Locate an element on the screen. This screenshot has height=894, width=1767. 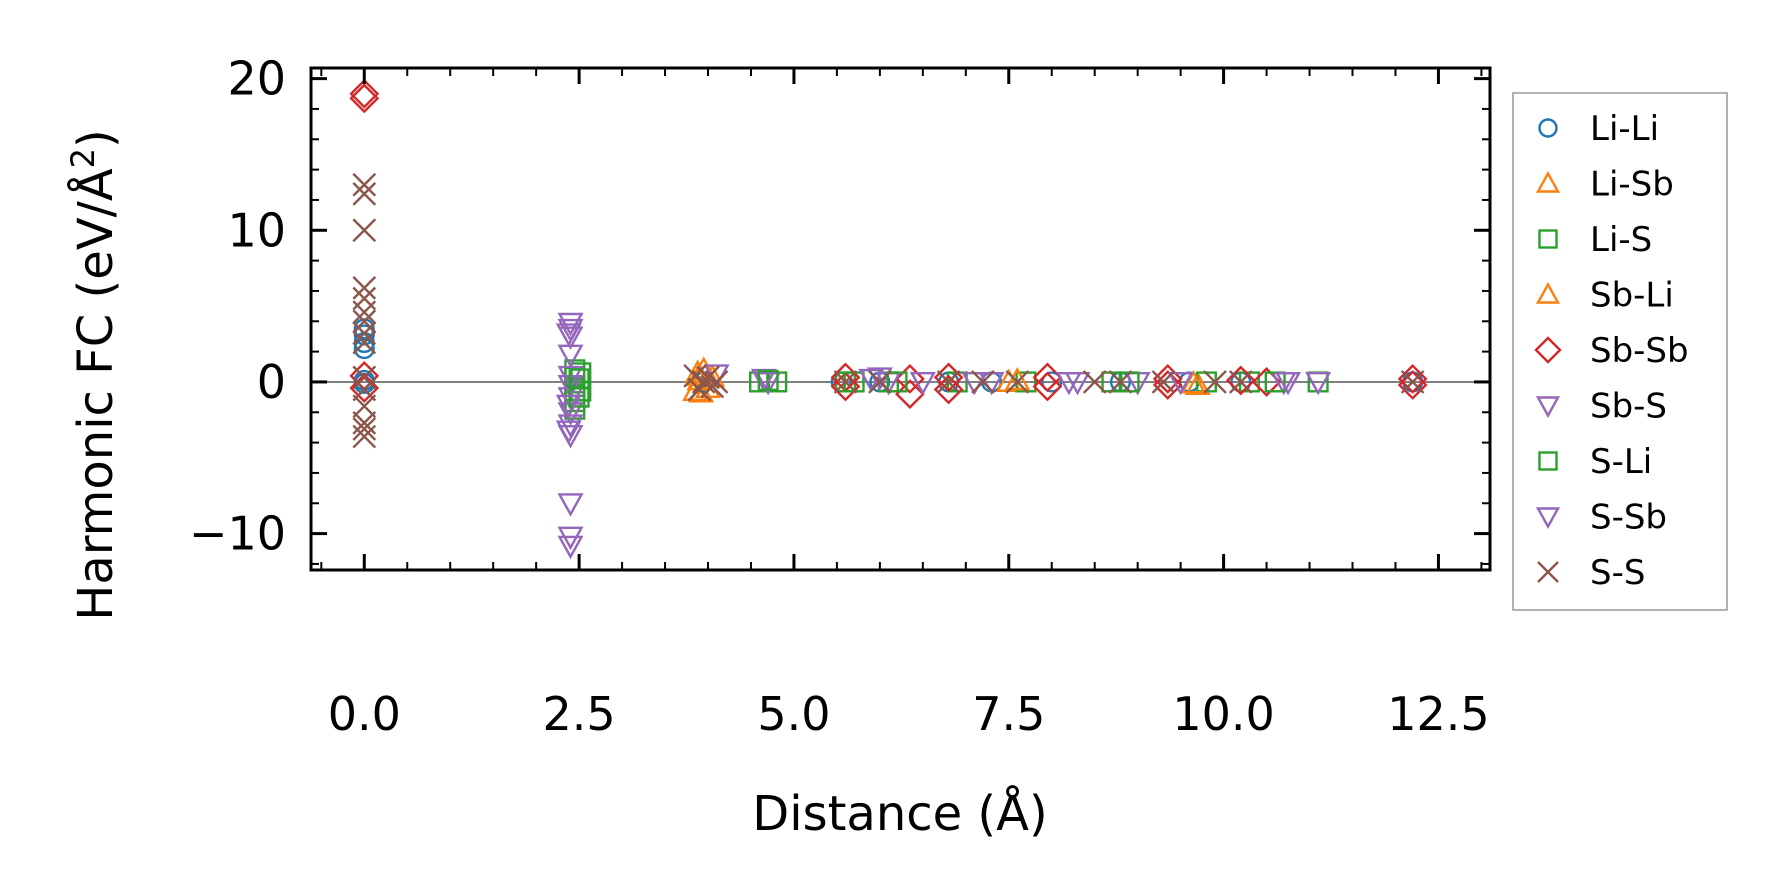
legend-label: Sb-Li is located at coordinates (1632, 296).